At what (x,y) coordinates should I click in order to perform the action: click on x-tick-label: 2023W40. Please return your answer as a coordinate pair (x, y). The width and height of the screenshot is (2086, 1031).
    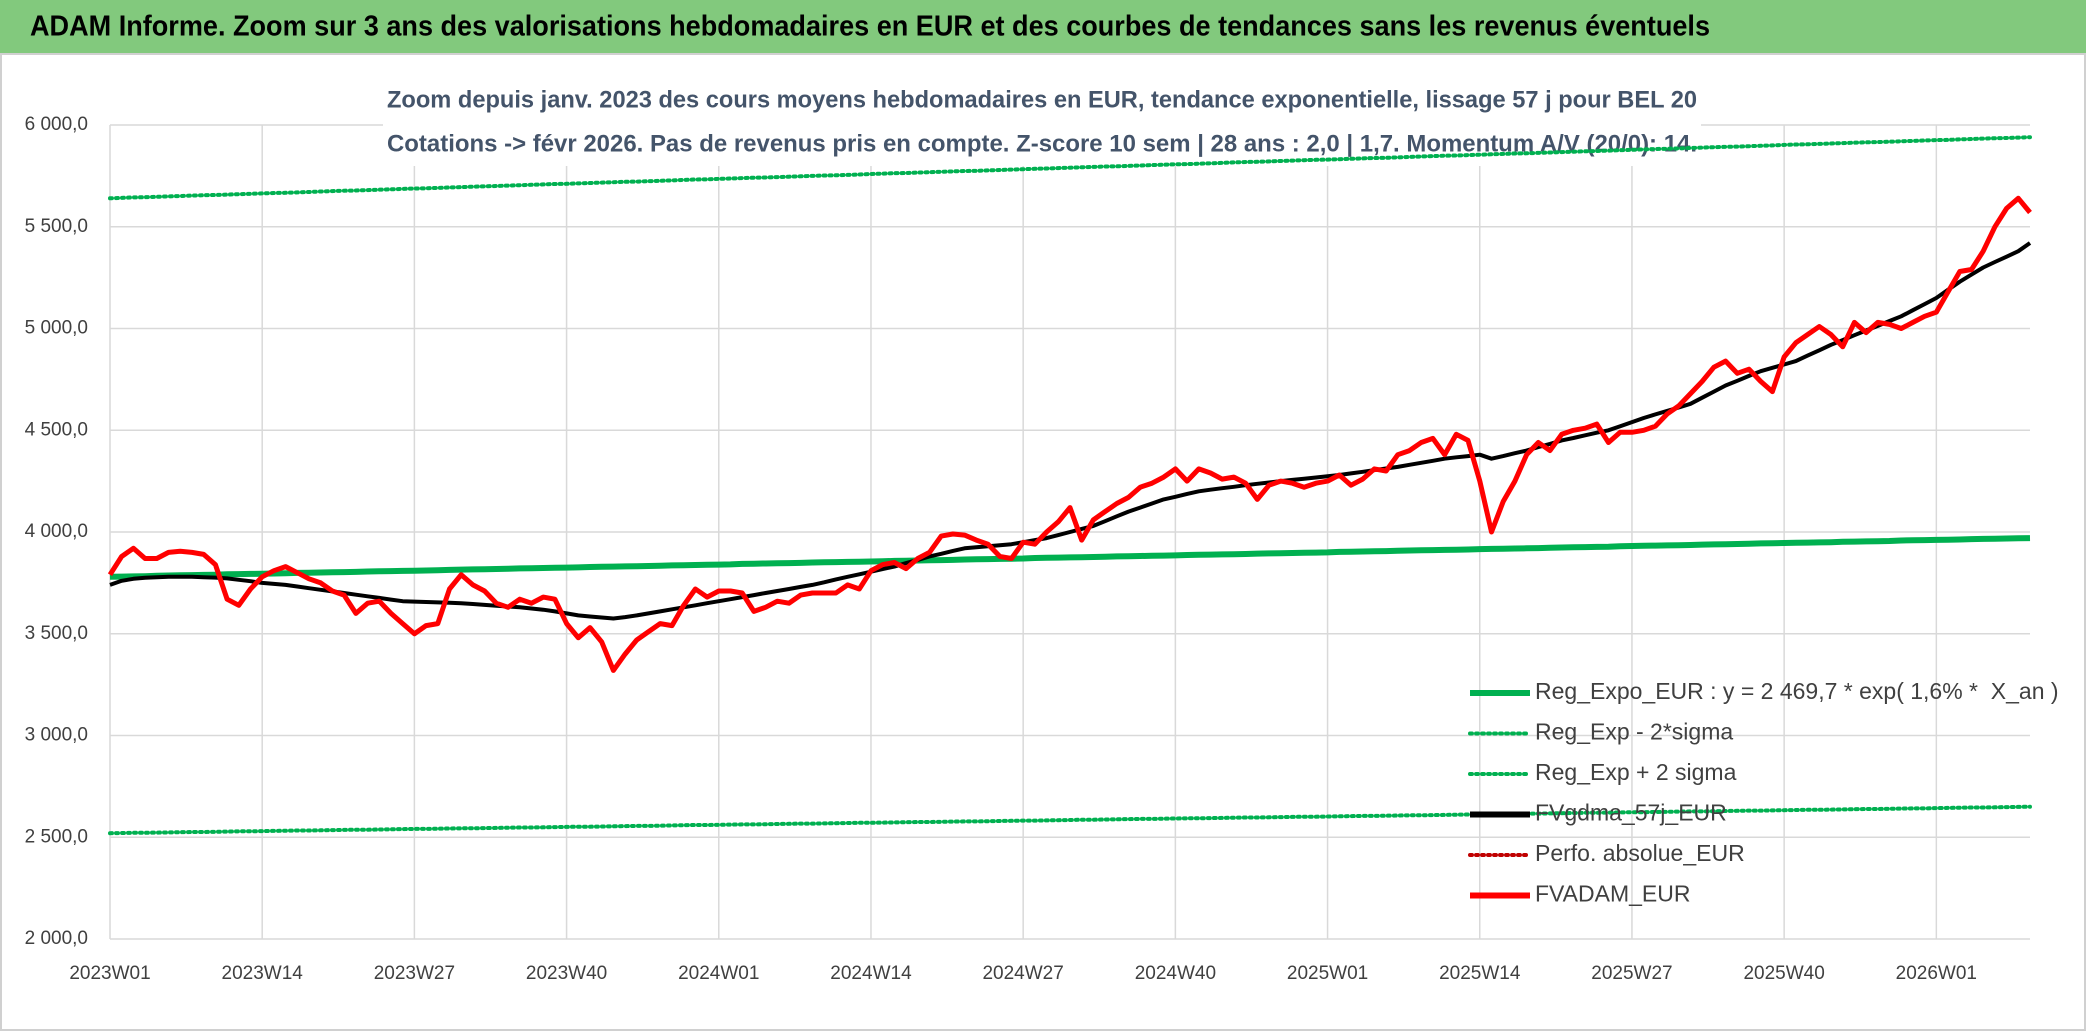
    Looking at the image, I should click on (566, 973).